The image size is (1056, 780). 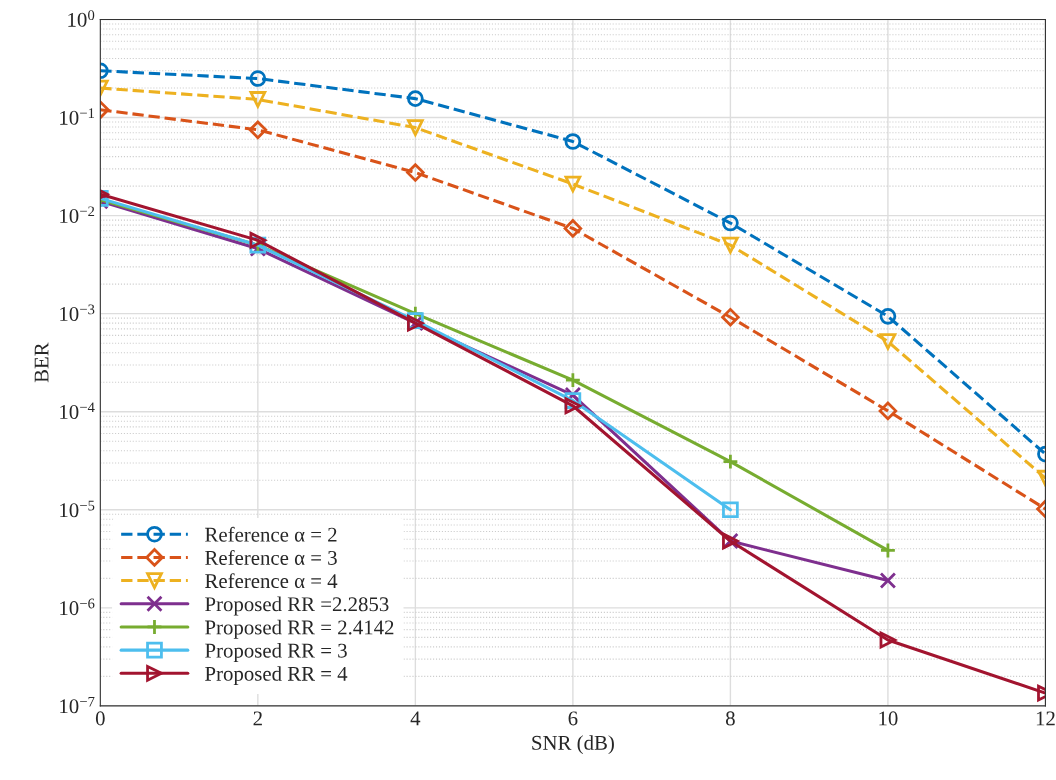 I want to click on y-tick-label: 10$^{−6}$, so click(x=77, y=607).